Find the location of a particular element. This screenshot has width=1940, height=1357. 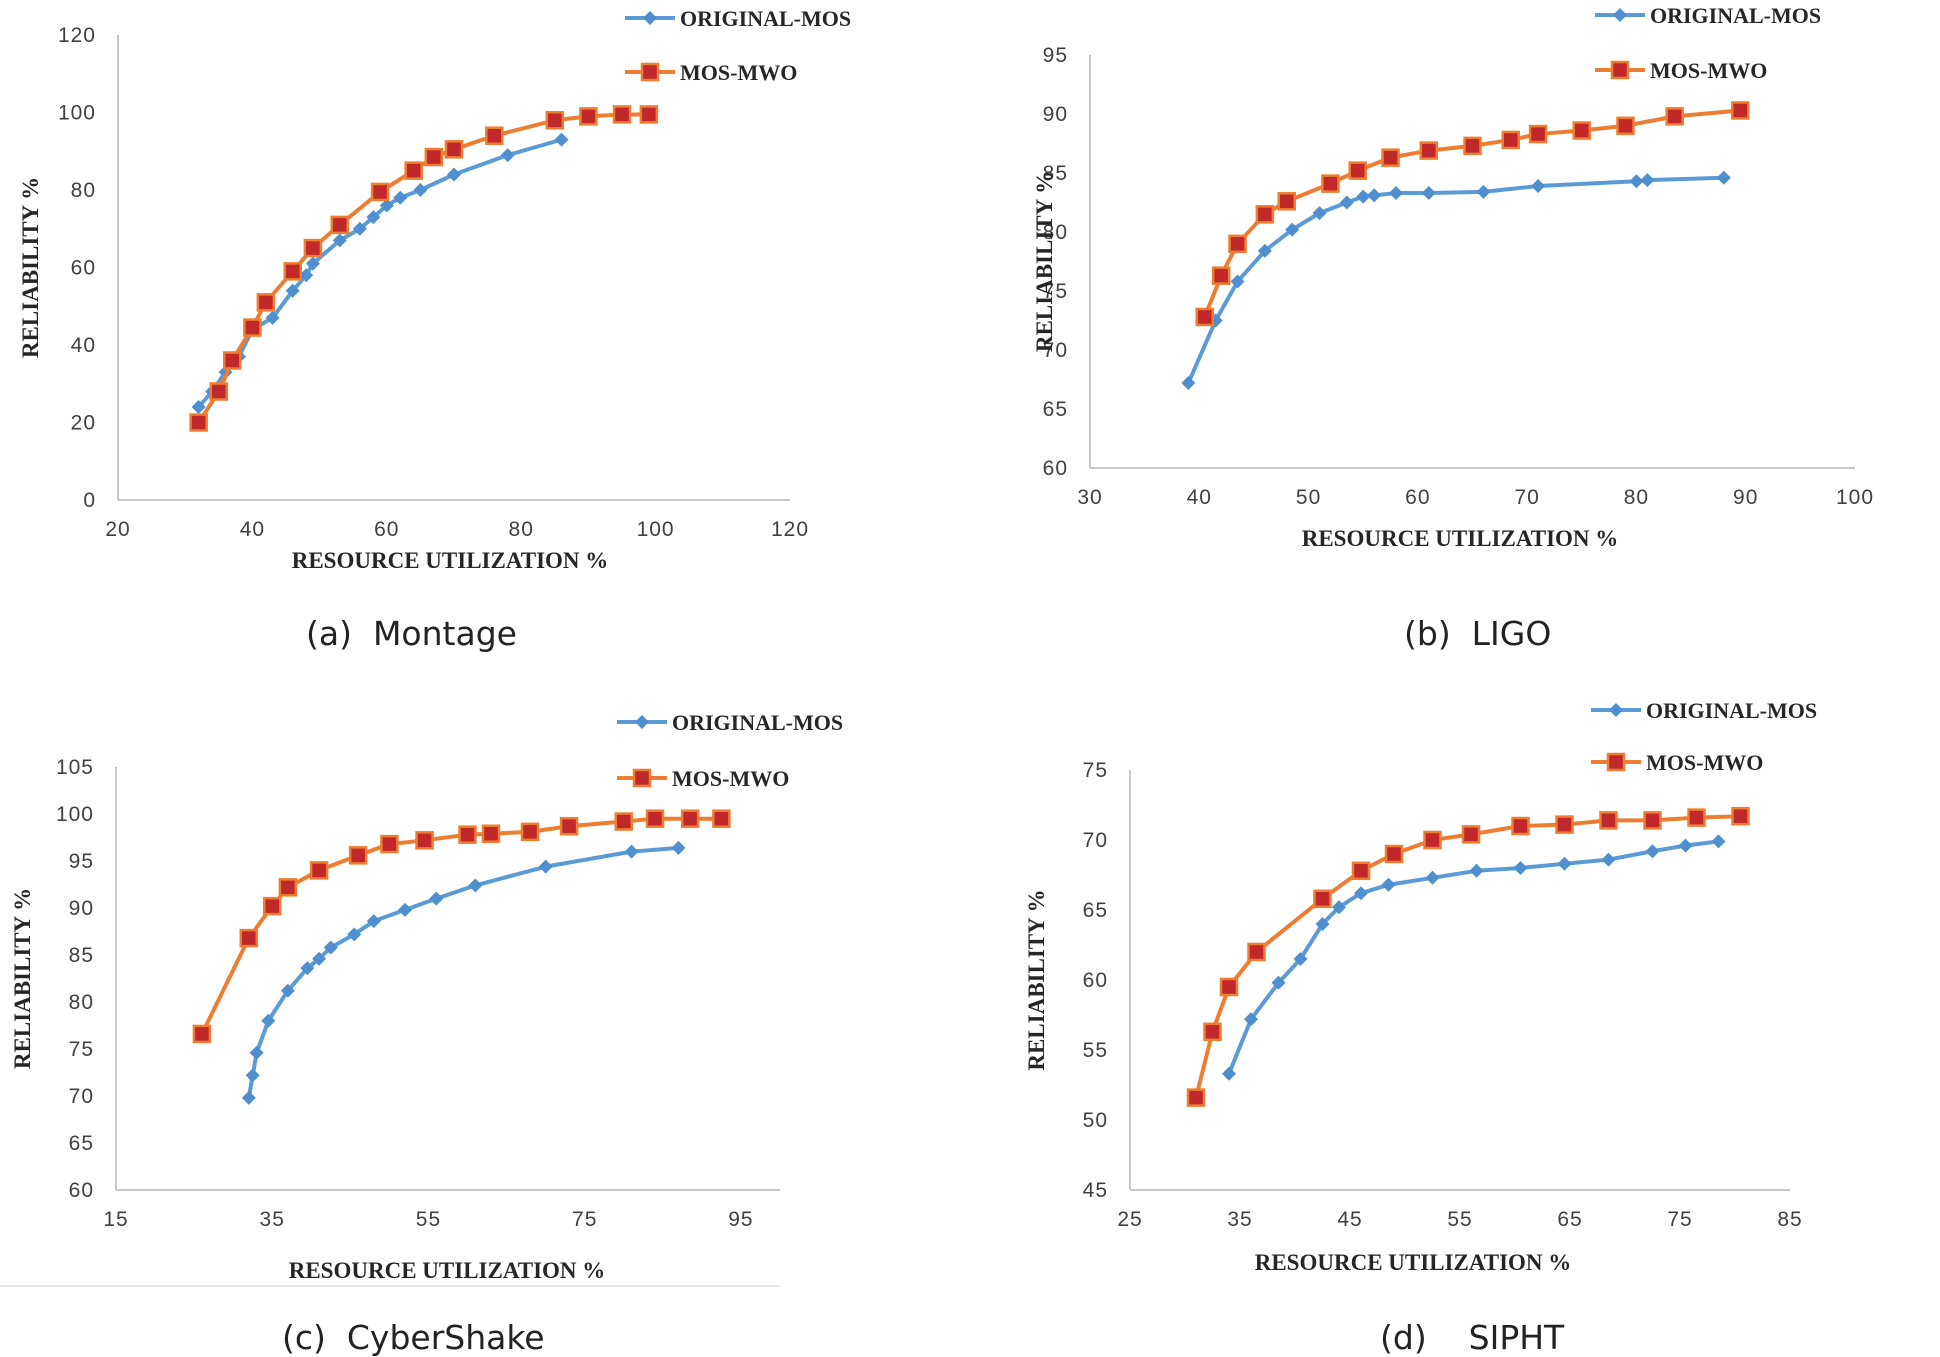

x-tick-label: 55 is located at coordinates (428, 1219).